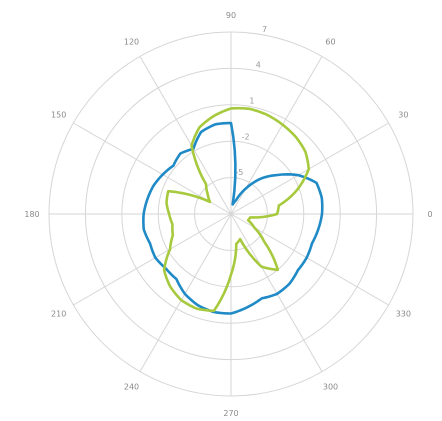  Describe the element at coordinates (429, 214) in the screenshot. I see `angular-tick-label: 0` at that location.